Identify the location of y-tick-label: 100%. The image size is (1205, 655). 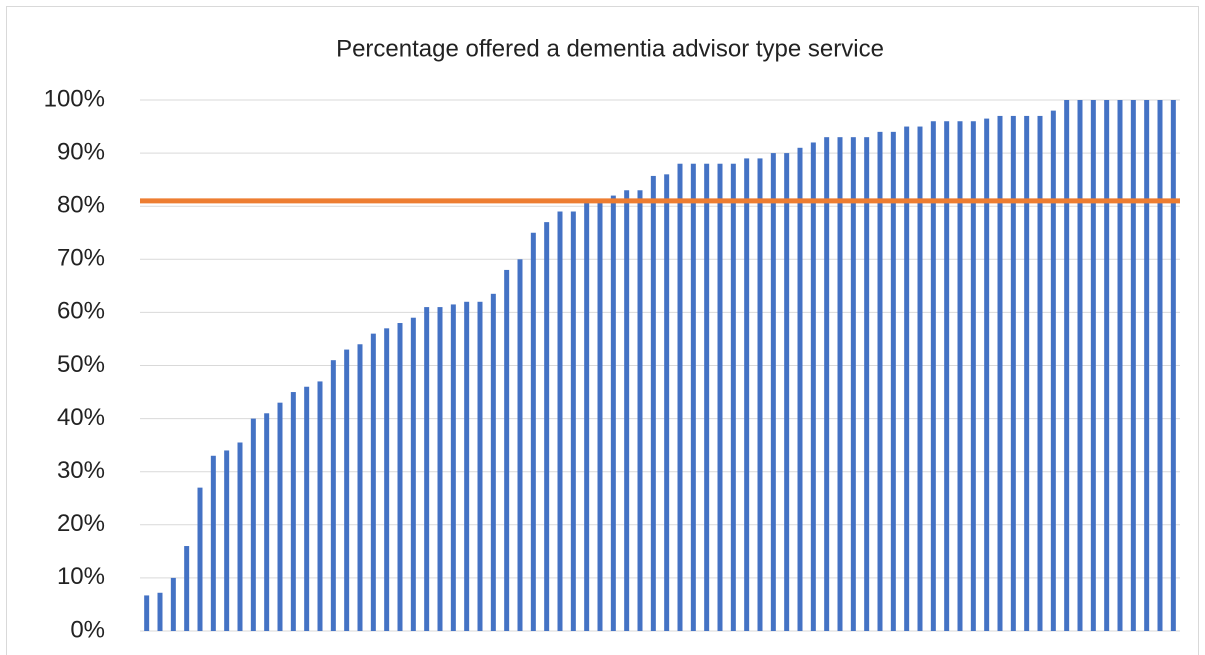
(74, 98).